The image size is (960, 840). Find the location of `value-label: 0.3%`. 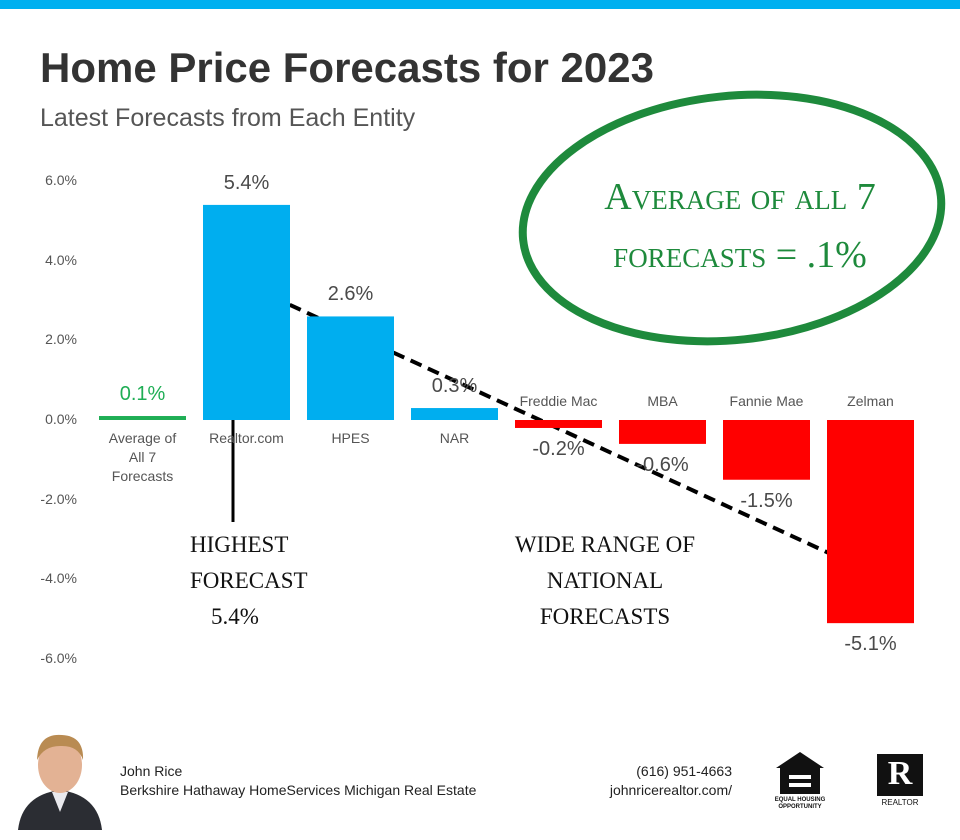

value-label: 0.3% is located at coordinates (454, 386).